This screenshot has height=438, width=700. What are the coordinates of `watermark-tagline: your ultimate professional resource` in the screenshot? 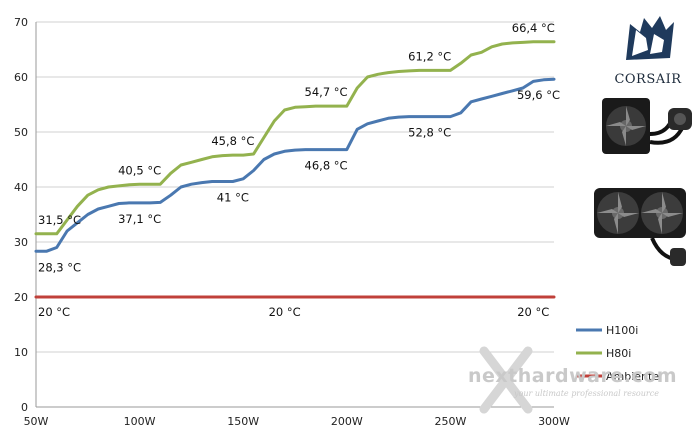 It's located at (586, 393).